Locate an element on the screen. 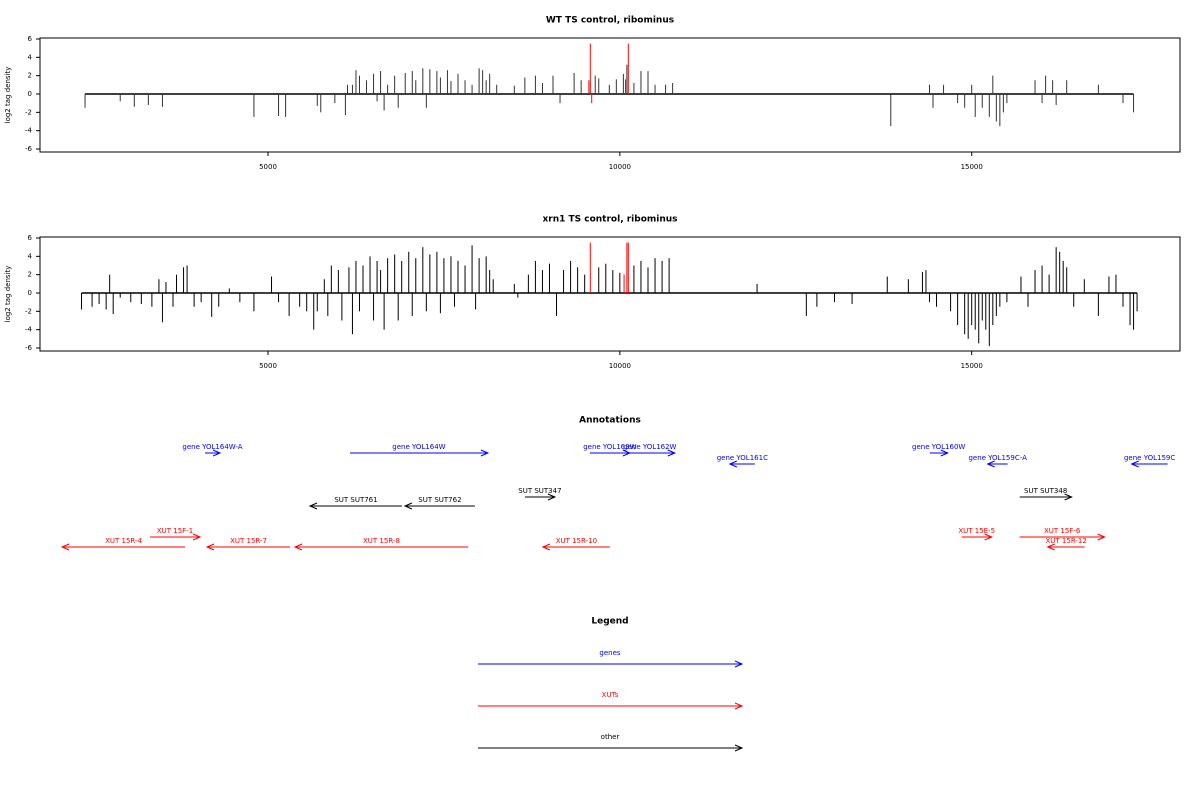 This screenshot has width=1200, height=800. annotation-label: XUT 15F-1 is located at coordinates (175, 531).